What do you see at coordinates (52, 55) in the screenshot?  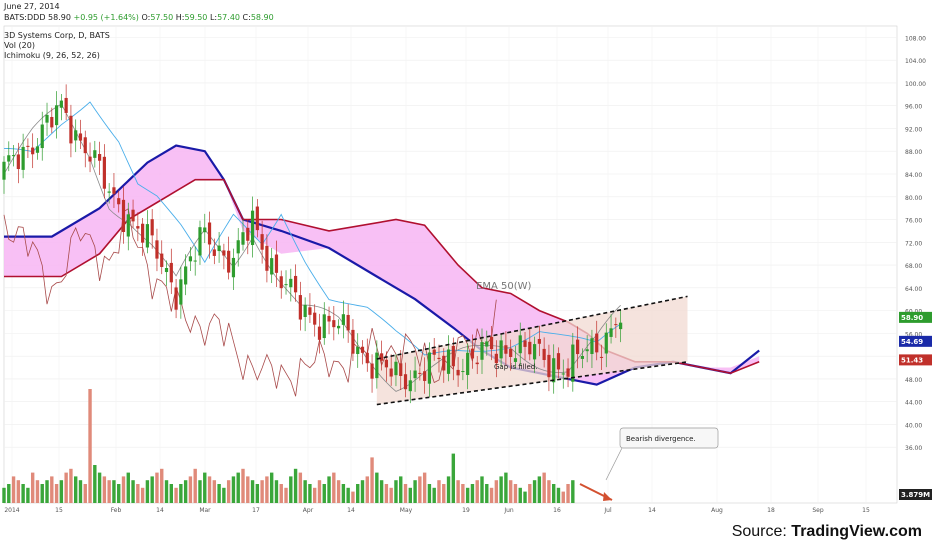 I see `legend-ichimoku: Ichimoku (9, 26, 52, 26)` at bounding box center [52, 55].